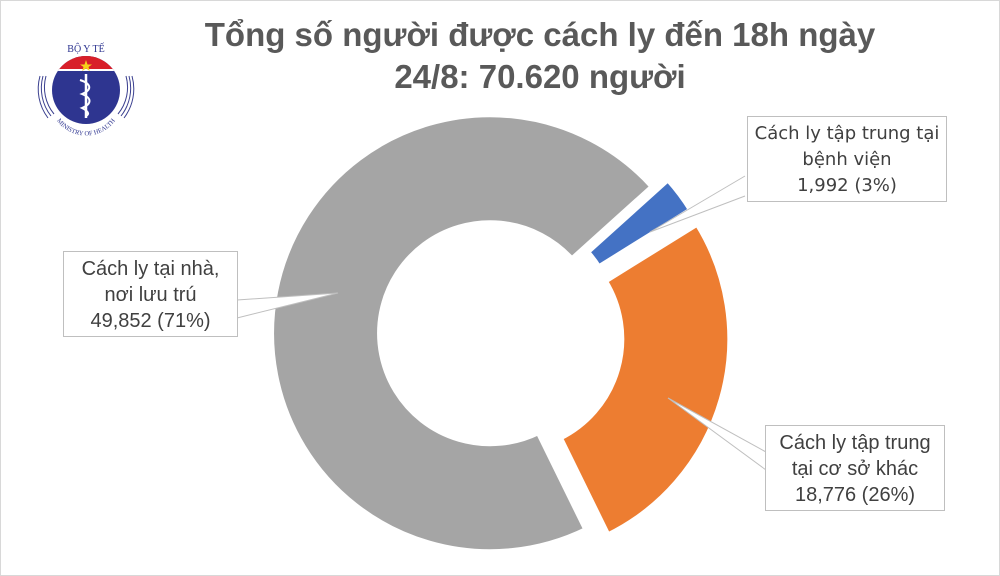 Image resolution: width=1000 pixels, height=576 pixels. I want to click on label-line: nơi lưu trú, so click(150, 295).